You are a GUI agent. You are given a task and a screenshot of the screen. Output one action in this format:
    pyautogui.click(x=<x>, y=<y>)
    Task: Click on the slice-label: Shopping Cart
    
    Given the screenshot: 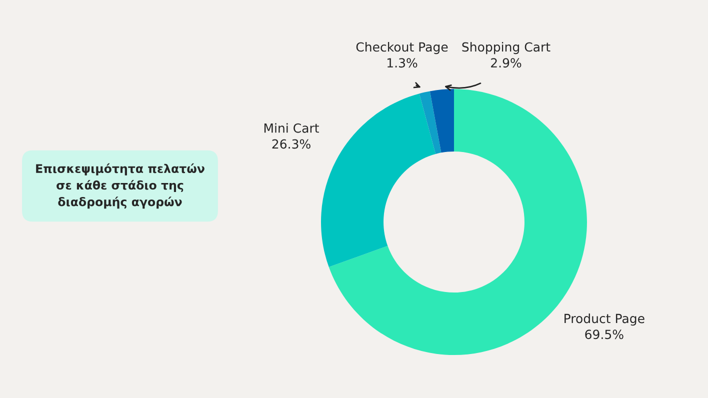 What is the action you would take?
    pyautogui.click(x=506, y=48)
    